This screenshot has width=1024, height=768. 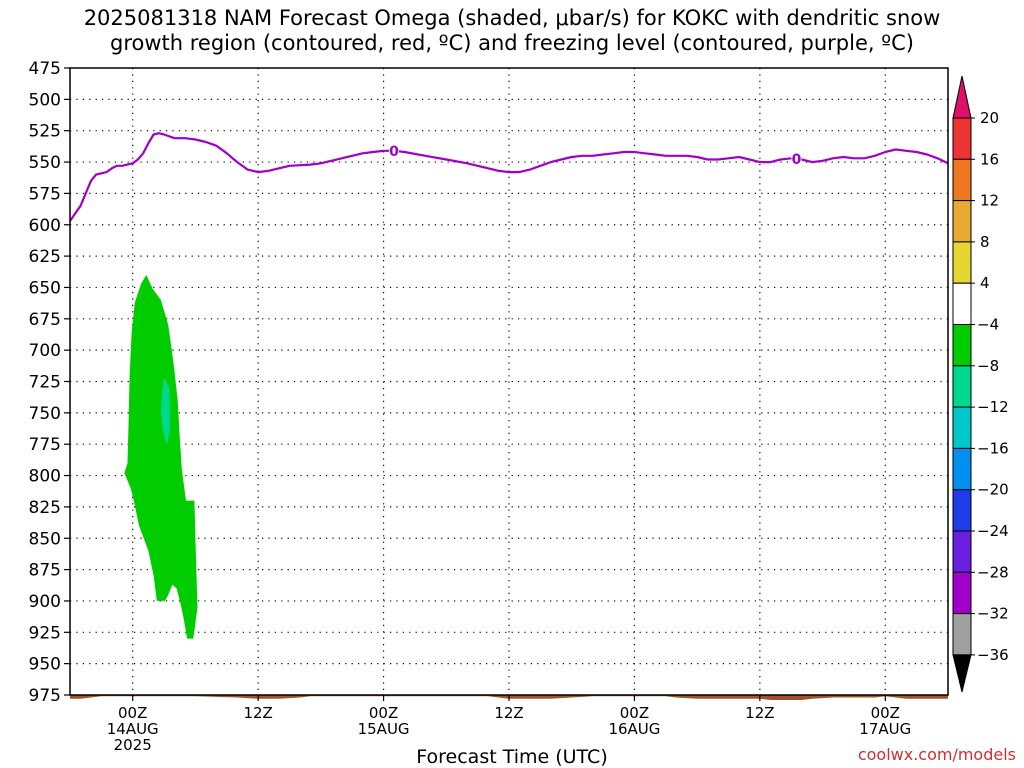 I want to click on colorbar-label: −8, so click(x=988, y=366).